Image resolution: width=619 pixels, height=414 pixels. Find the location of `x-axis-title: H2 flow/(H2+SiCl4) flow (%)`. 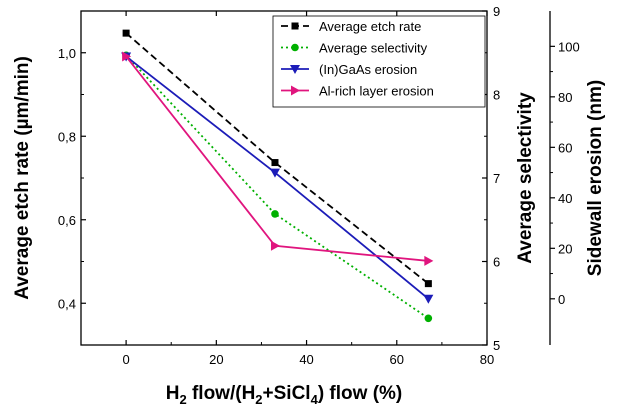

x-axis-title: H2 flow/(H2+SiCl4) flow (%) is located at coordinates (284, 395).